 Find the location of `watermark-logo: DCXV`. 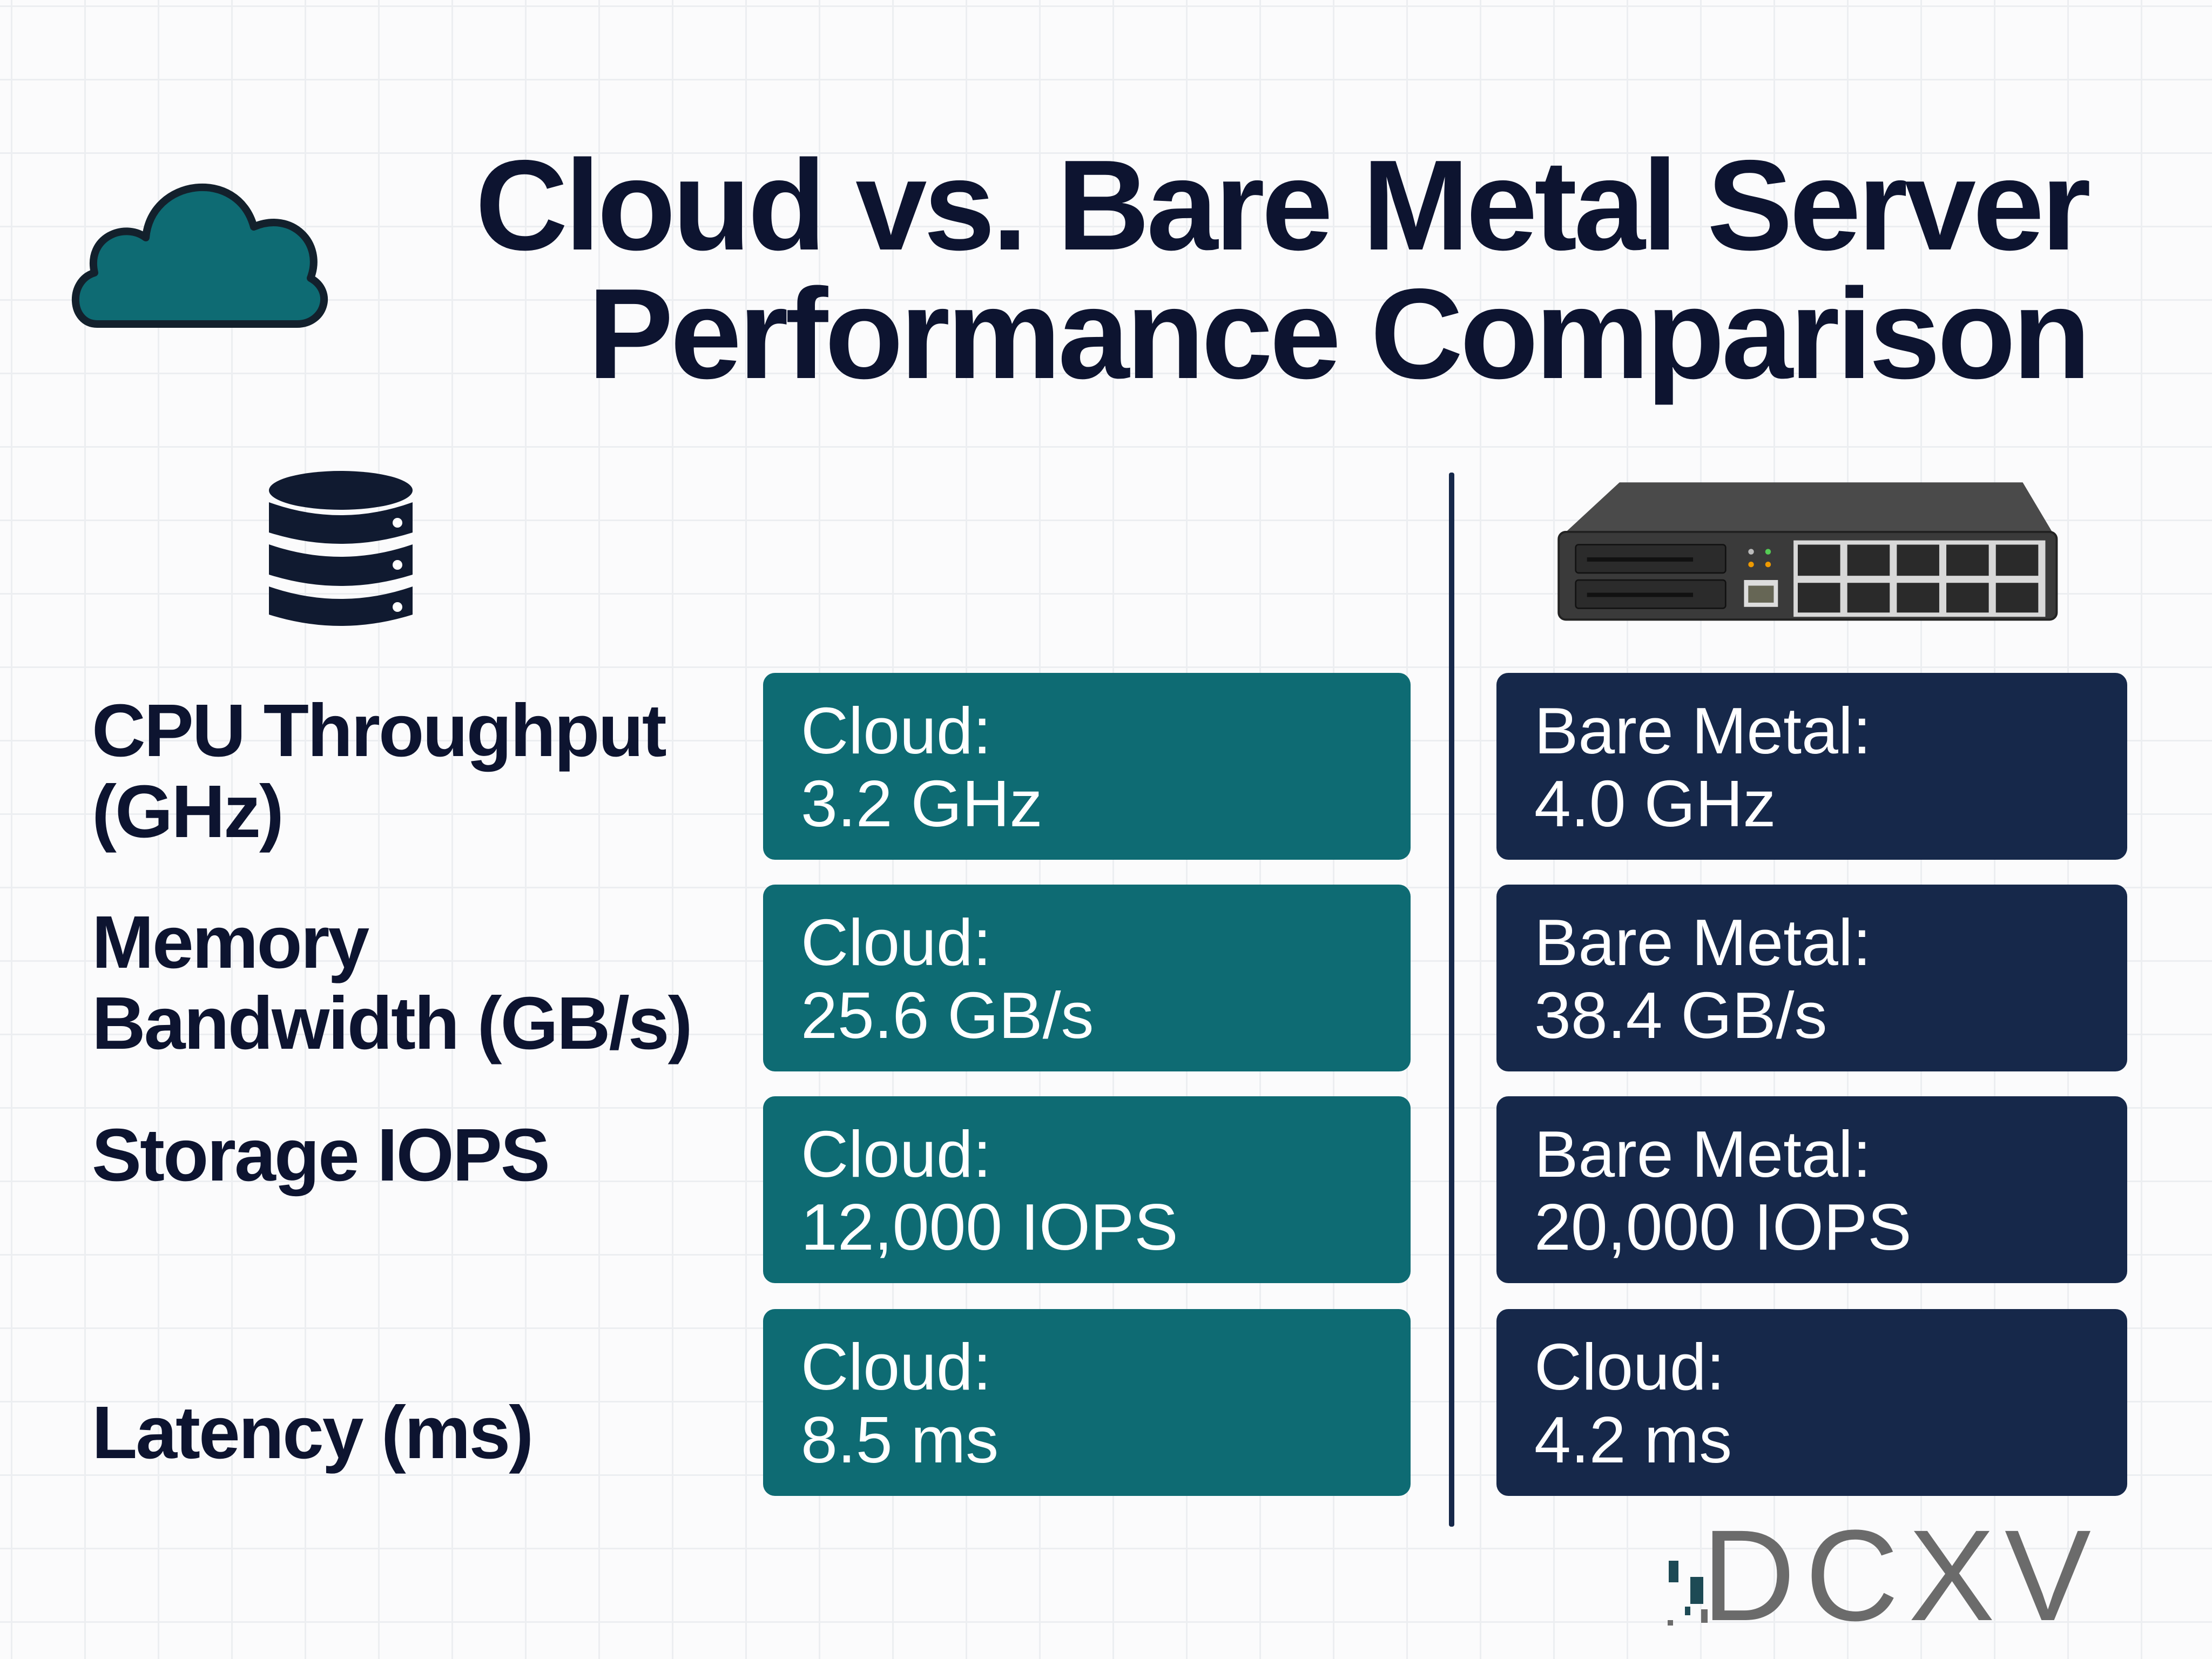

watermark-logo: DCXV is located at coordinates (1884, 1570).